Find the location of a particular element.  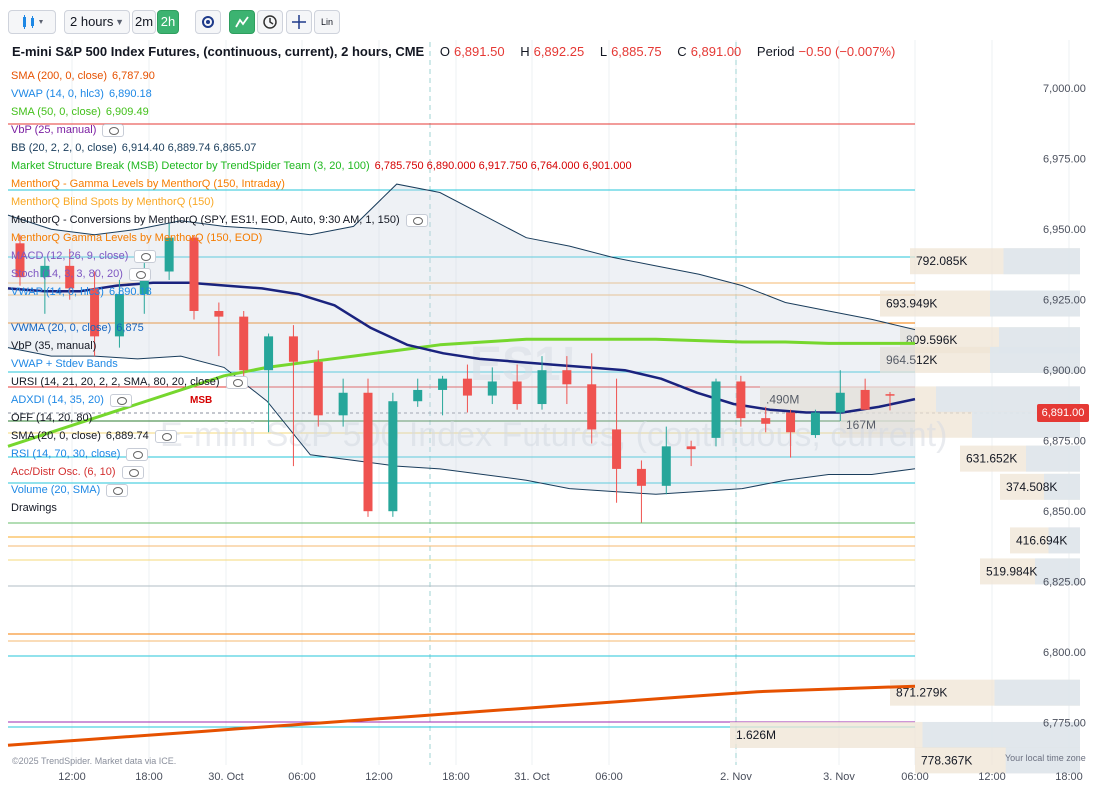

high-label: H is located at coordinates (525, 51).